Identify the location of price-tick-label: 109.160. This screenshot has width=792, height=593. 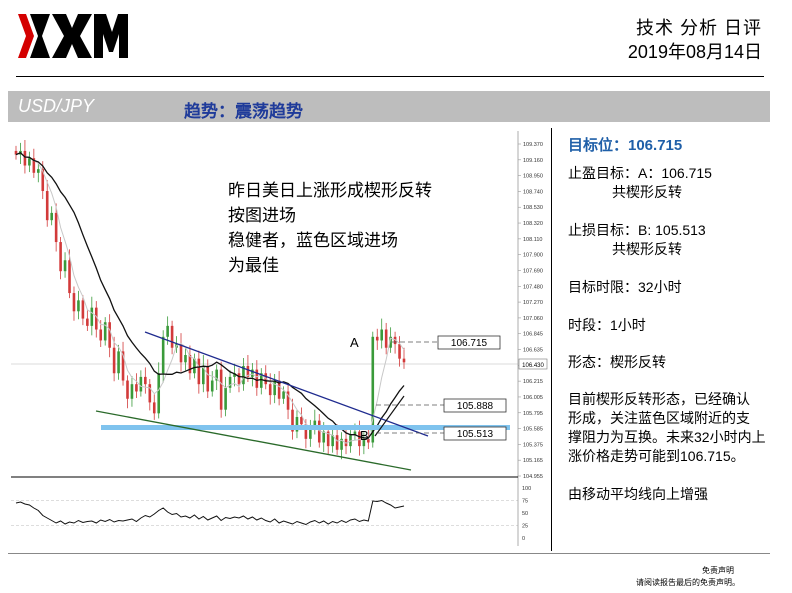
(533, 161).